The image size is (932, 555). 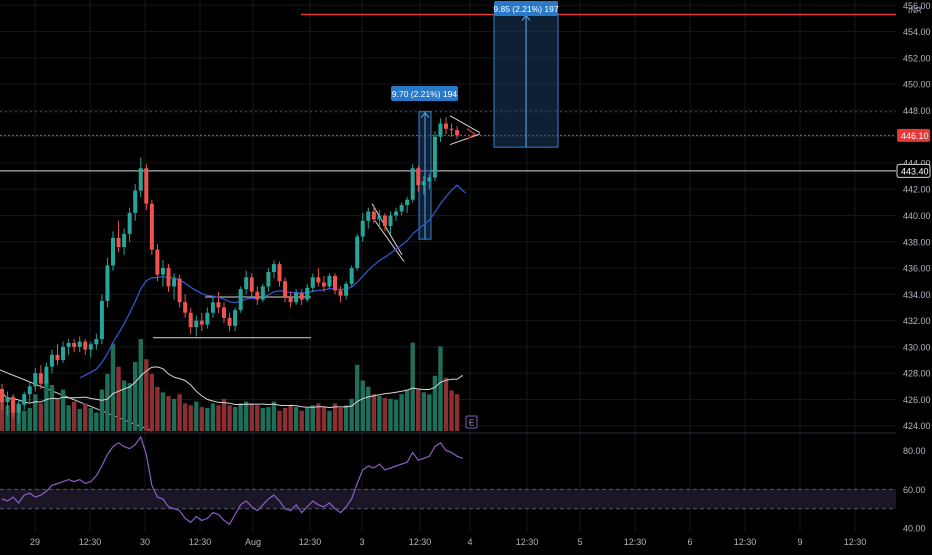 What do you see at coordinates (799, 542) in the screenshot?
I see `time-tick-label: 9` at bounding box center [799, 542].